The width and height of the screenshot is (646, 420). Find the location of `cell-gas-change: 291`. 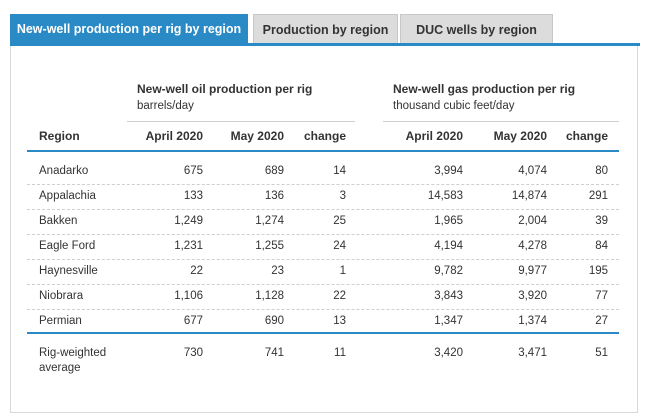

cell-gas-change: 291 is located at coordinates (598, 196).